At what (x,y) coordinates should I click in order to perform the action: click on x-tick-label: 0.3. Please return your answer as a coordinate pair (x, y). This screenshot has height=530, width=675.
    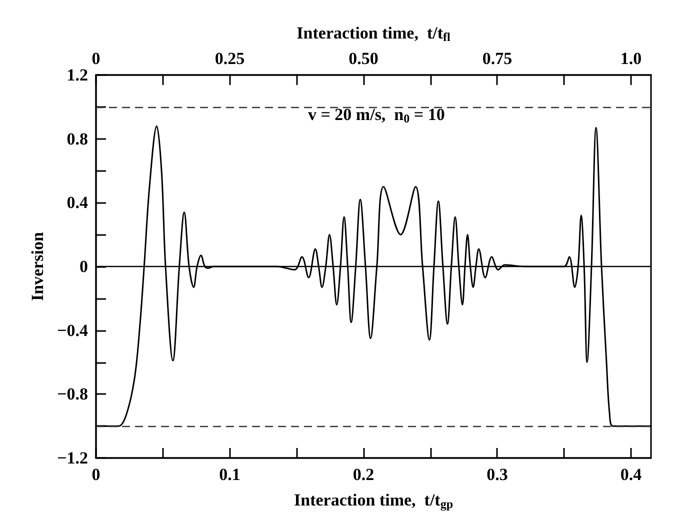
    Looking at the image, I should click on (497, 474).